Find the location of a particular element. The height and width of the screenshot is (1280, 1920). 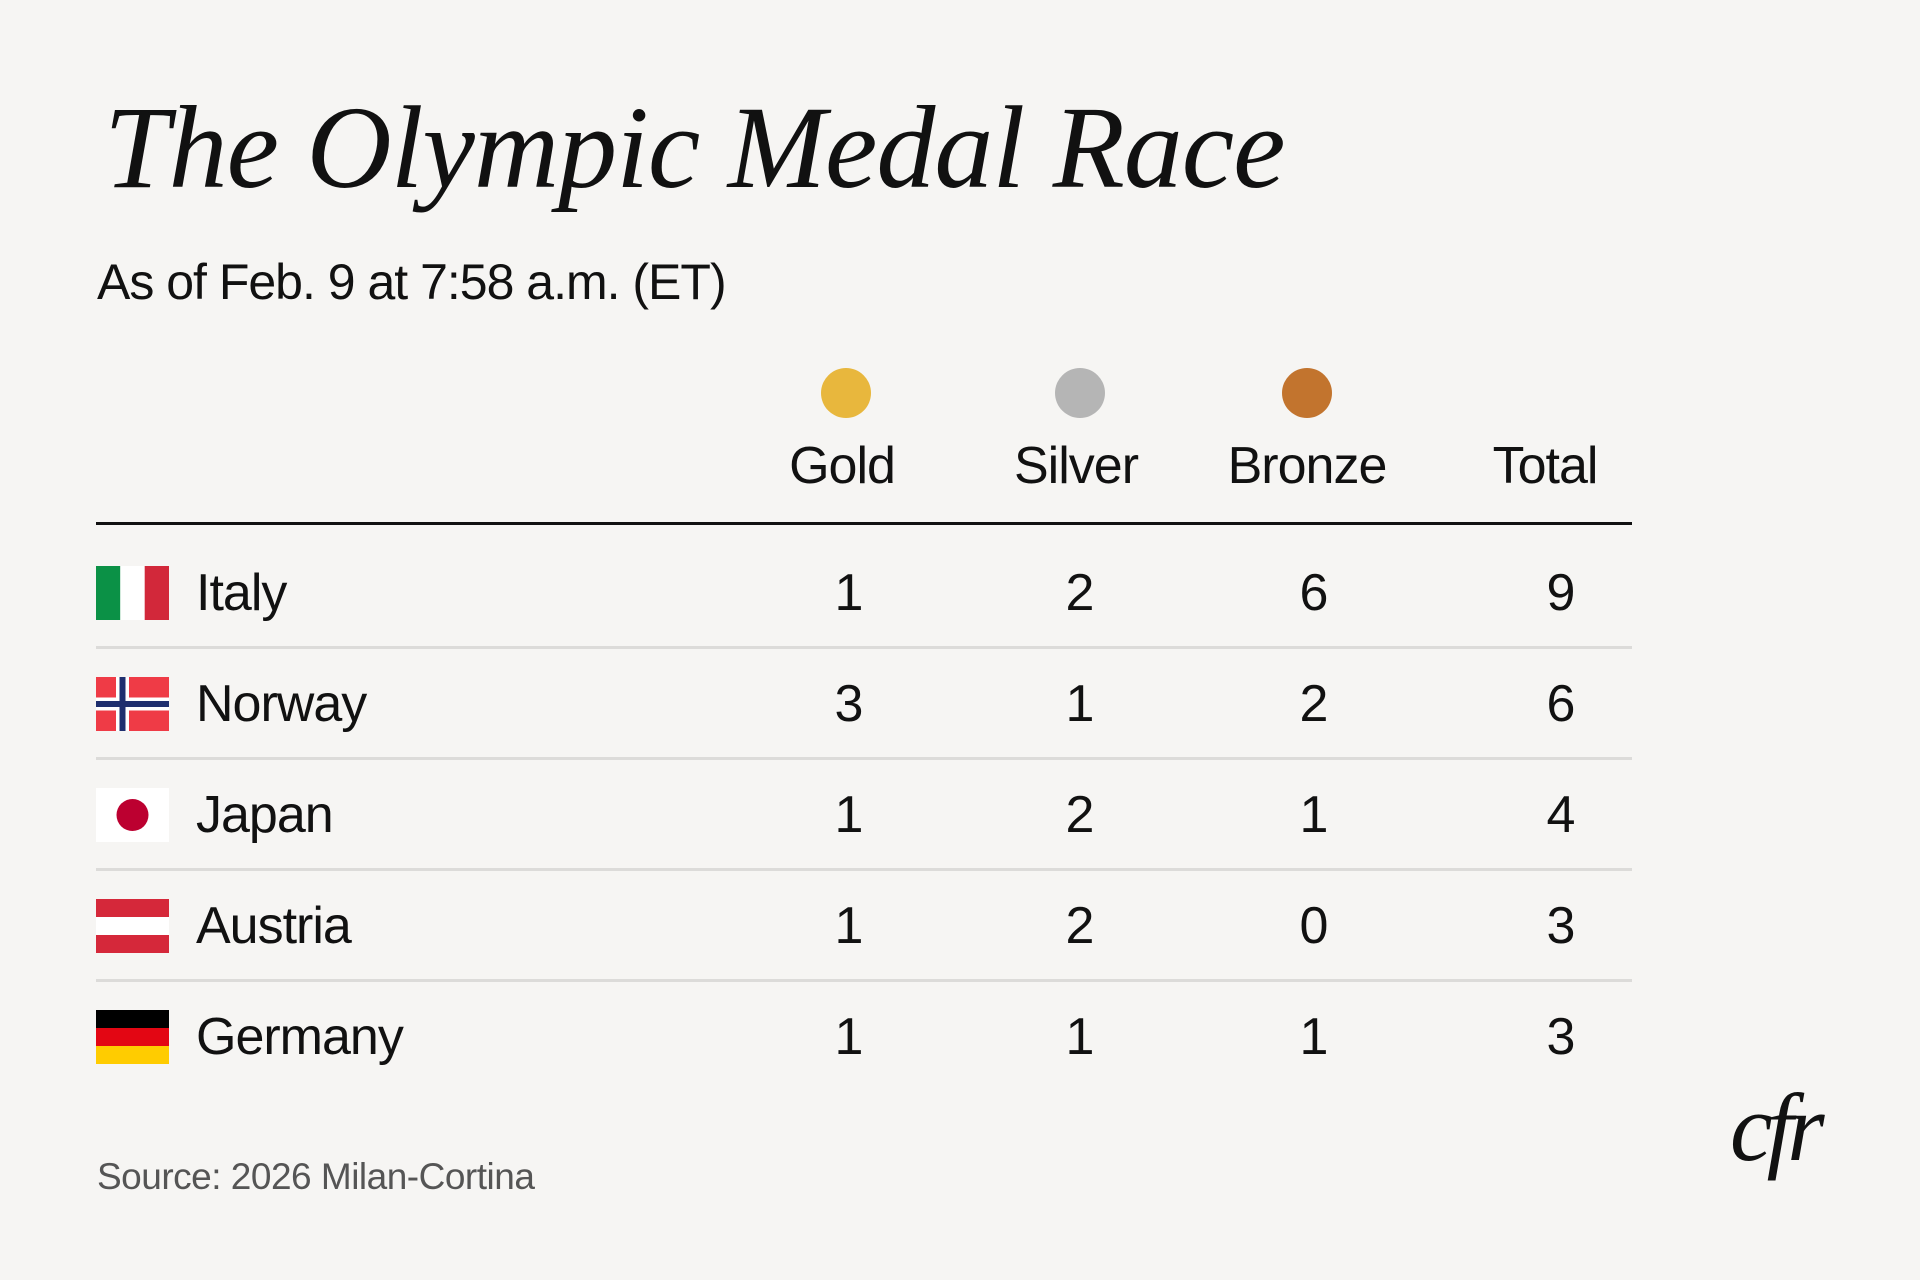

germany-flag-icon is located at coordinates (132, 1037).